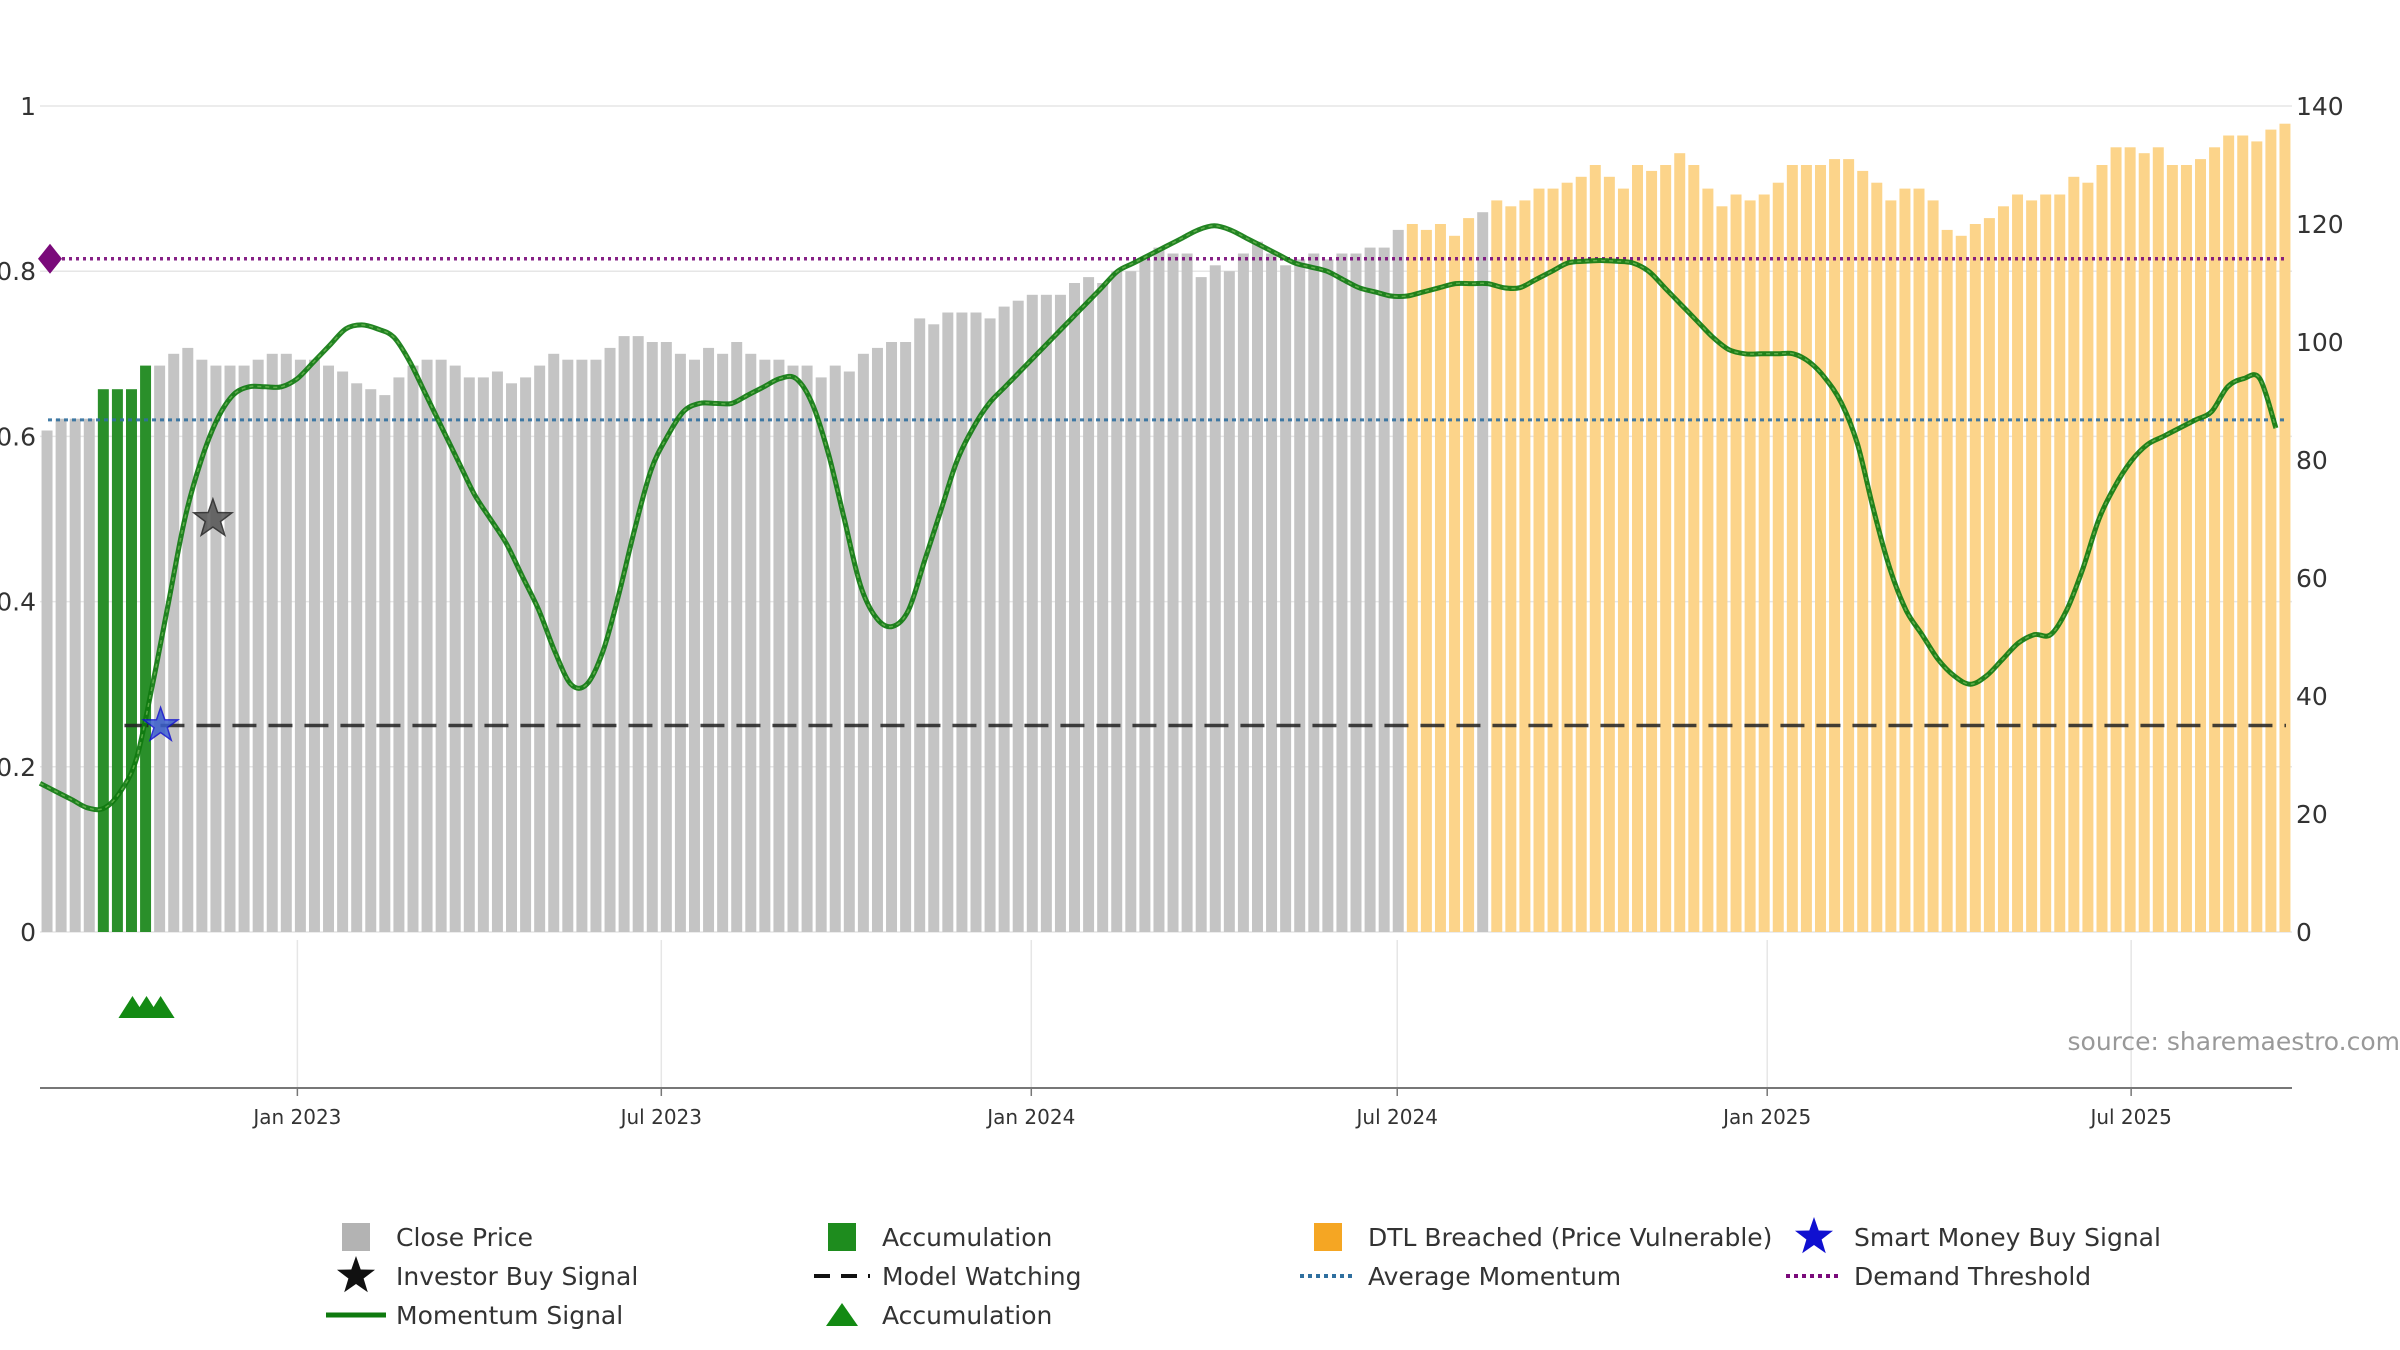  I want to click on right-tick-label: 120, so click(2320, 224).